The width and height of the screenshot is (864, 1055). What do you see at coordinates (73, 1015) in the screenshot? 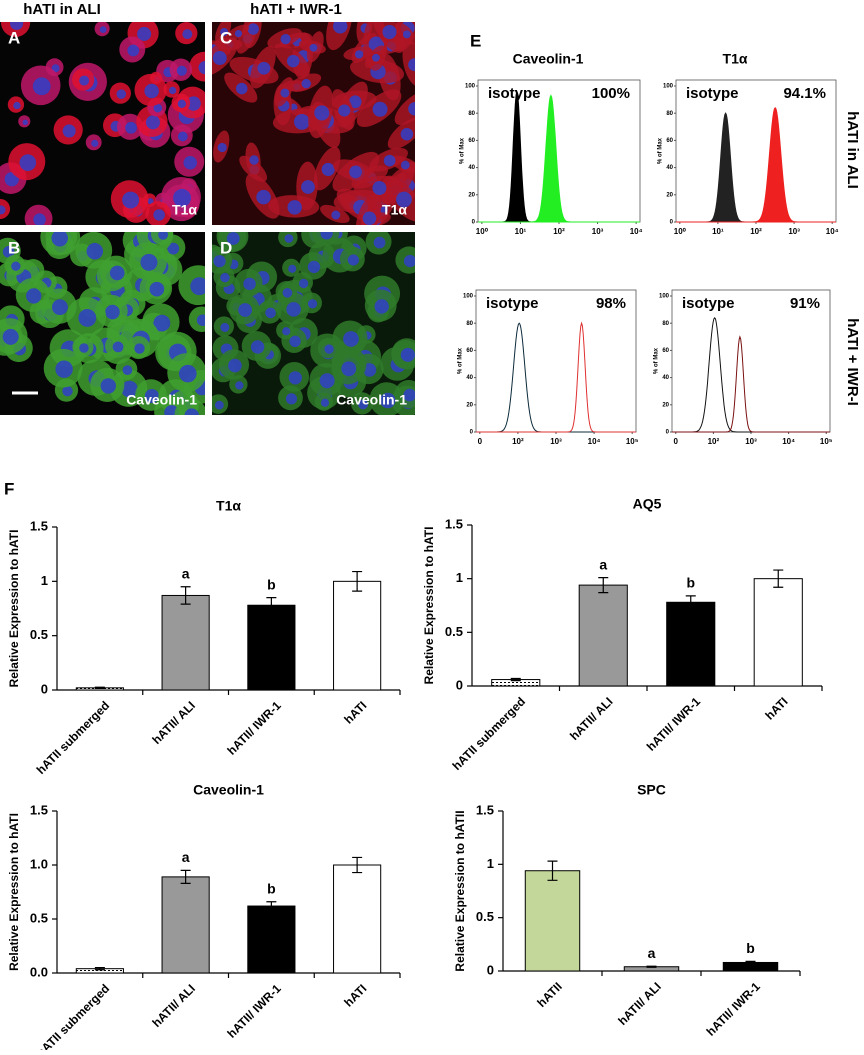
I see `x-tick-label: hATII submerged` at bounding box center [73, 1015].